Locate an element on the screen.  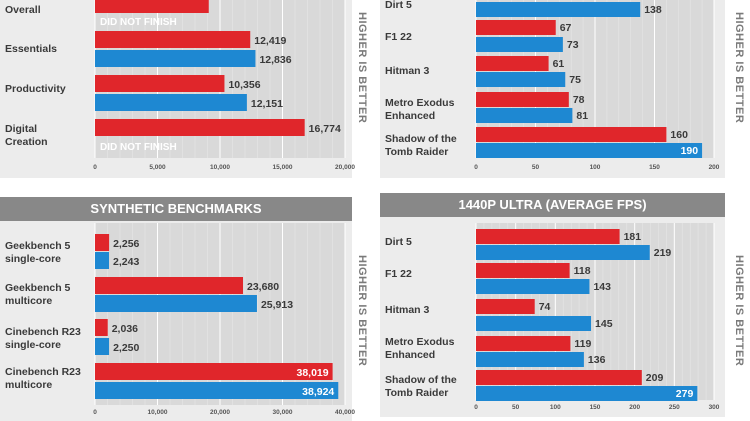
data-label: 81 is located at coordinates (582, 116).